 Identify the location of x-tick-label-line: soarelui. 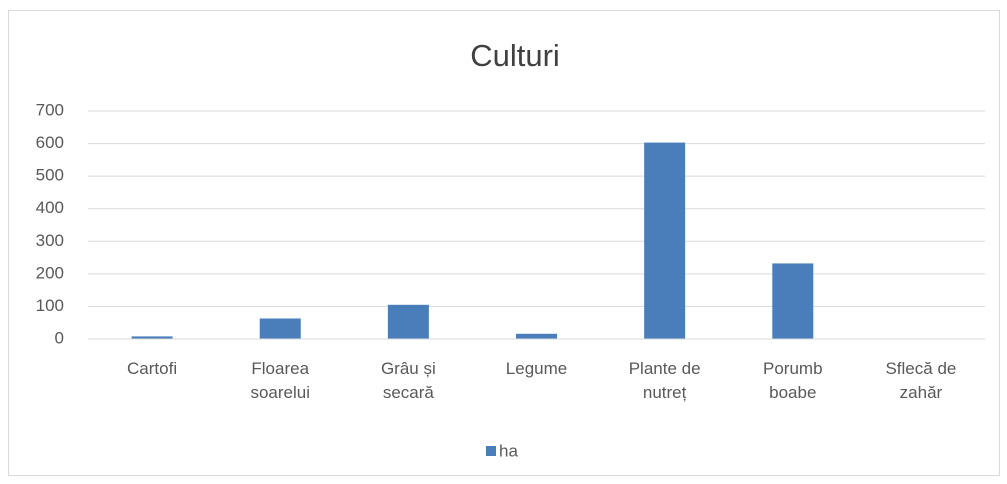
(280, 392).